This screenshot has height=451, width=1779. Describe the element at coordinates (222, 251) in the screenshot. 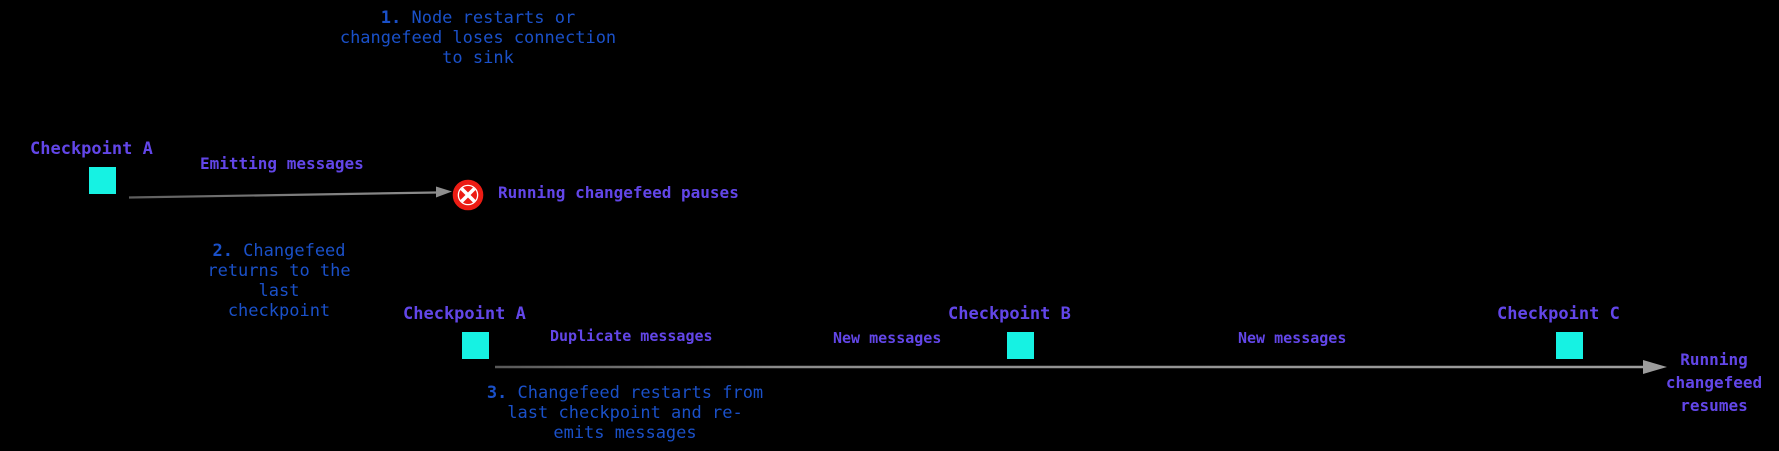

I see `step2-number: 2.` at that location.